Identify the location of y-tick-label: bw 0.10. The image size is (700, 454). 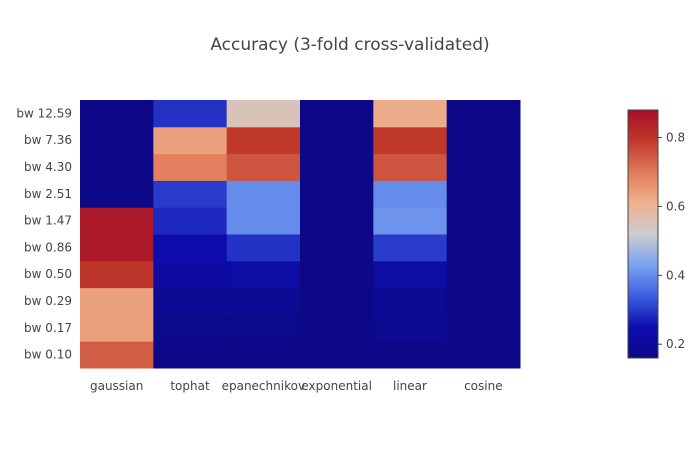
(48, 355).